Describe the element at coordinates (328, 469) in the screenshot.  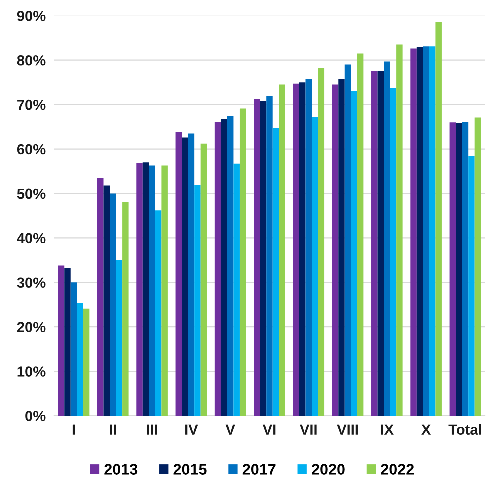
I see `legend-label: 2020` at that location.